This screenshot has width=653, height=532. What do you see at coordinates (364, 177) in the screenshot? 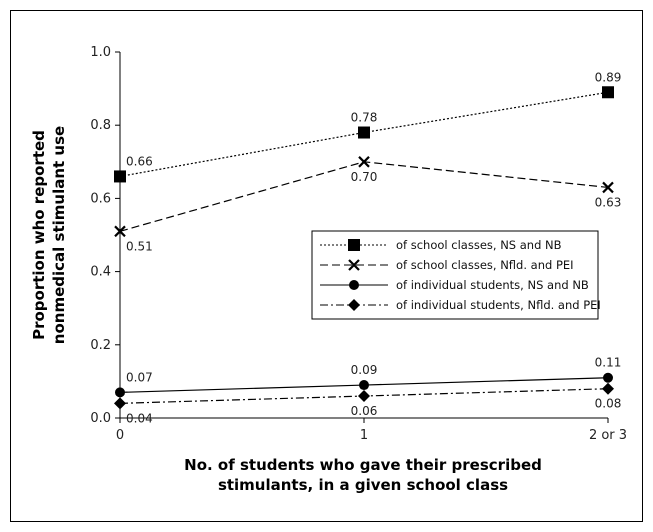
I see `data-label: 0.70` at bounding box center [364, 177].